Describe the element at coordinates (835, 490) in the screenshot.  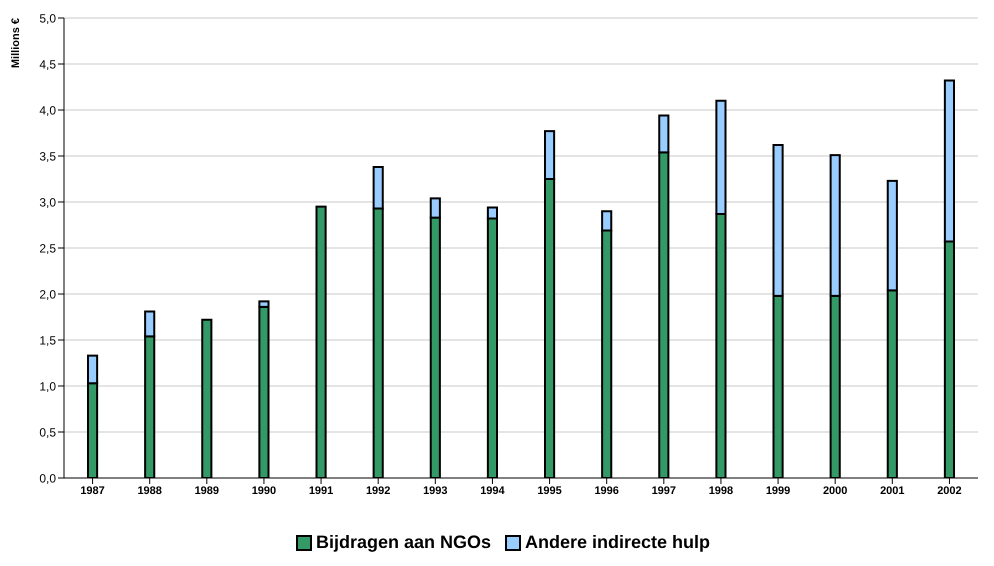
I see `x-tick-label: 2000` at that location.